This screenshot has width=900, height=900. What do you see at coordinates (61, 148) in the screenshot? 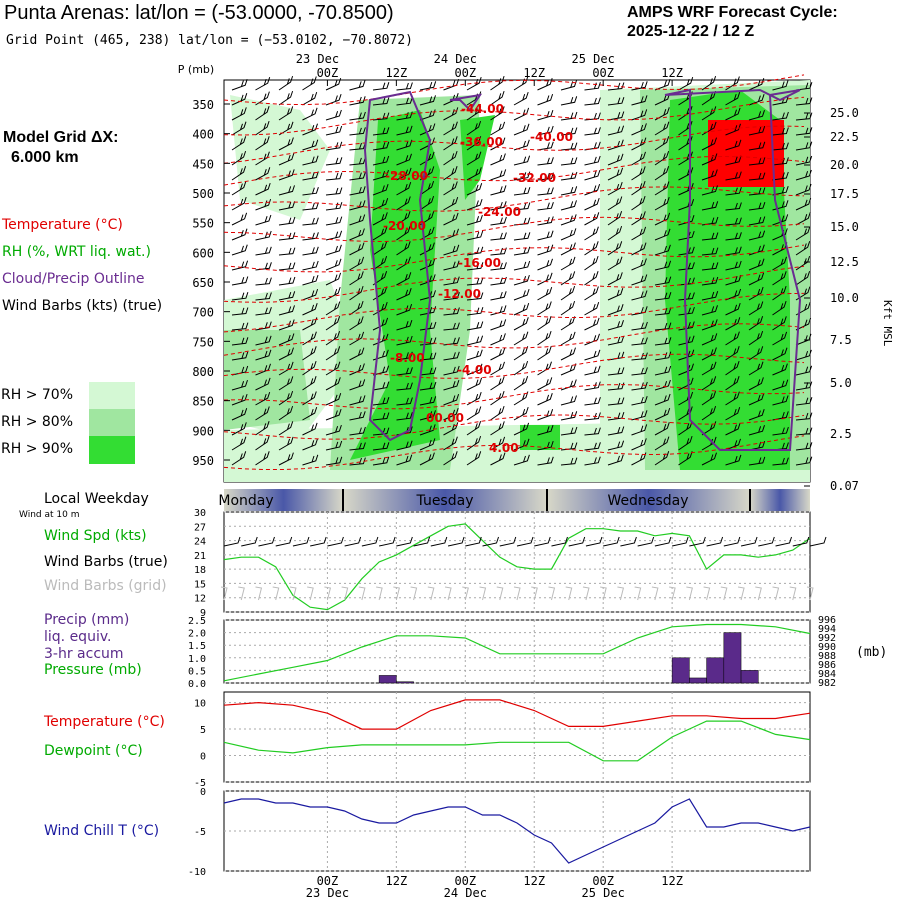
I see `model-grid-info: Model Grid ΔX: 6.000 km` at bounding box center [61, 148].